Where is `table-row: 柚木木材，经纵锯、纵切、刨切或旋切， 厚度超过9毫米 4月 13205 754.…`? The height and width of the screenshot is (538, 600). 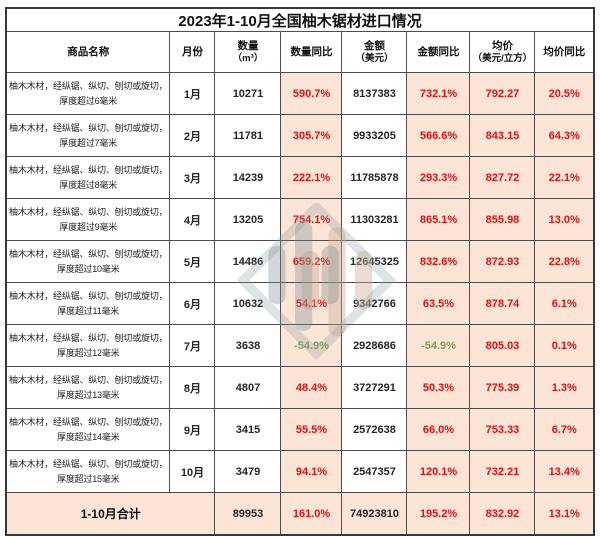
table-row: 柚木木材，经纵锯、纵切、刨切或旋切， 厚度超过9毫米 4月 13205 754.… is located at coordinates (300, 219).